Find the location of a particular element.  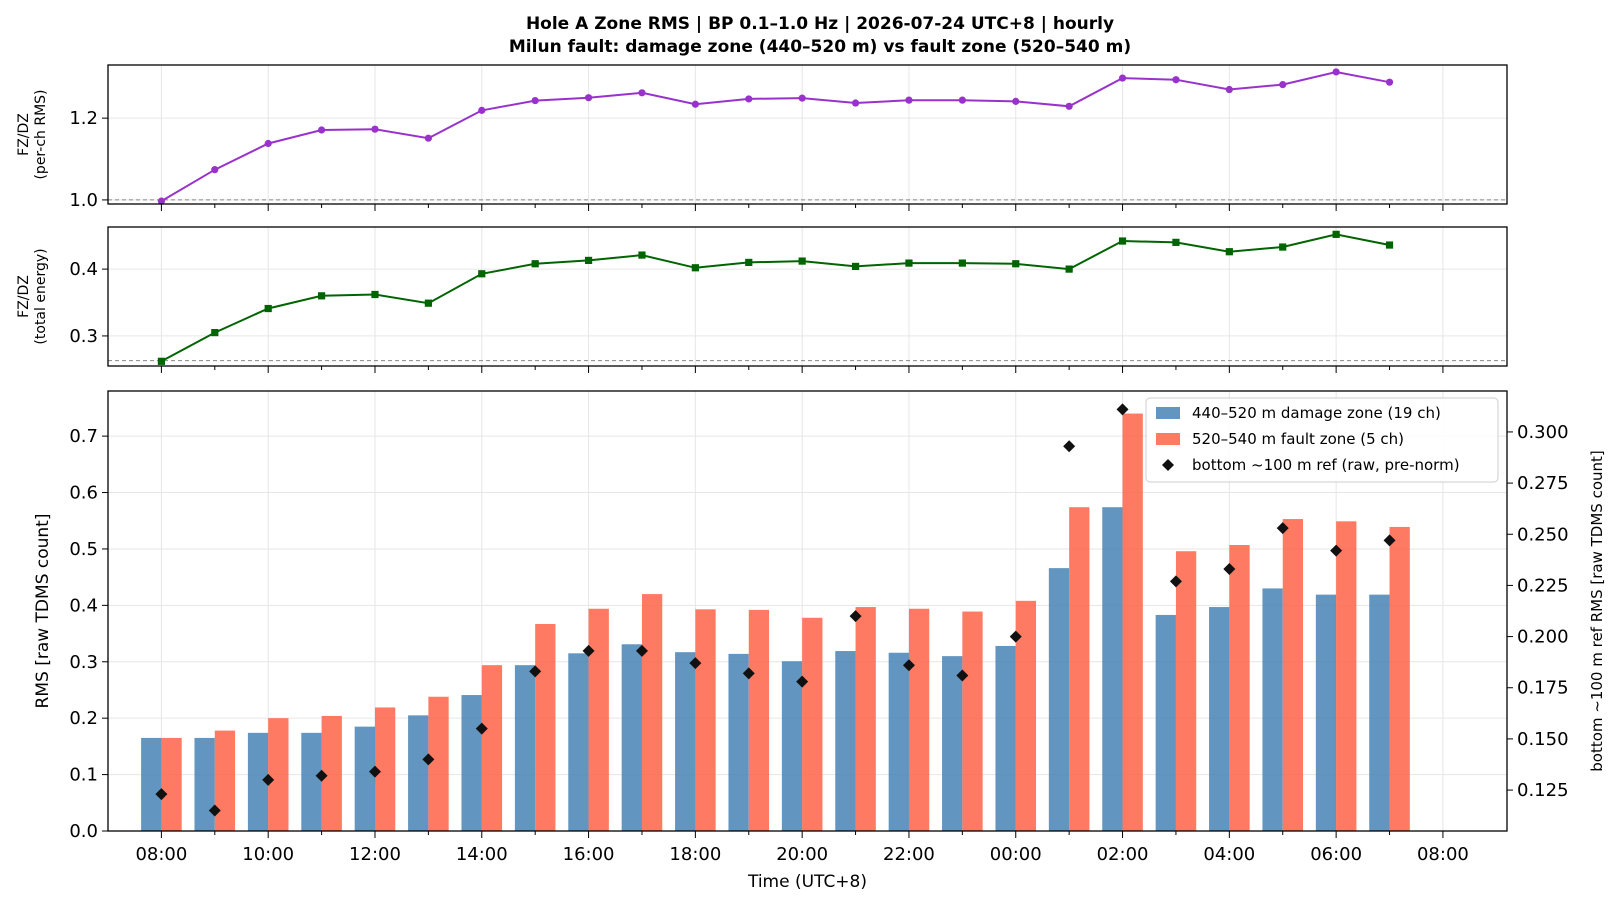

rms-xtick-label: 12:00 is located at coordinates (375, 854).